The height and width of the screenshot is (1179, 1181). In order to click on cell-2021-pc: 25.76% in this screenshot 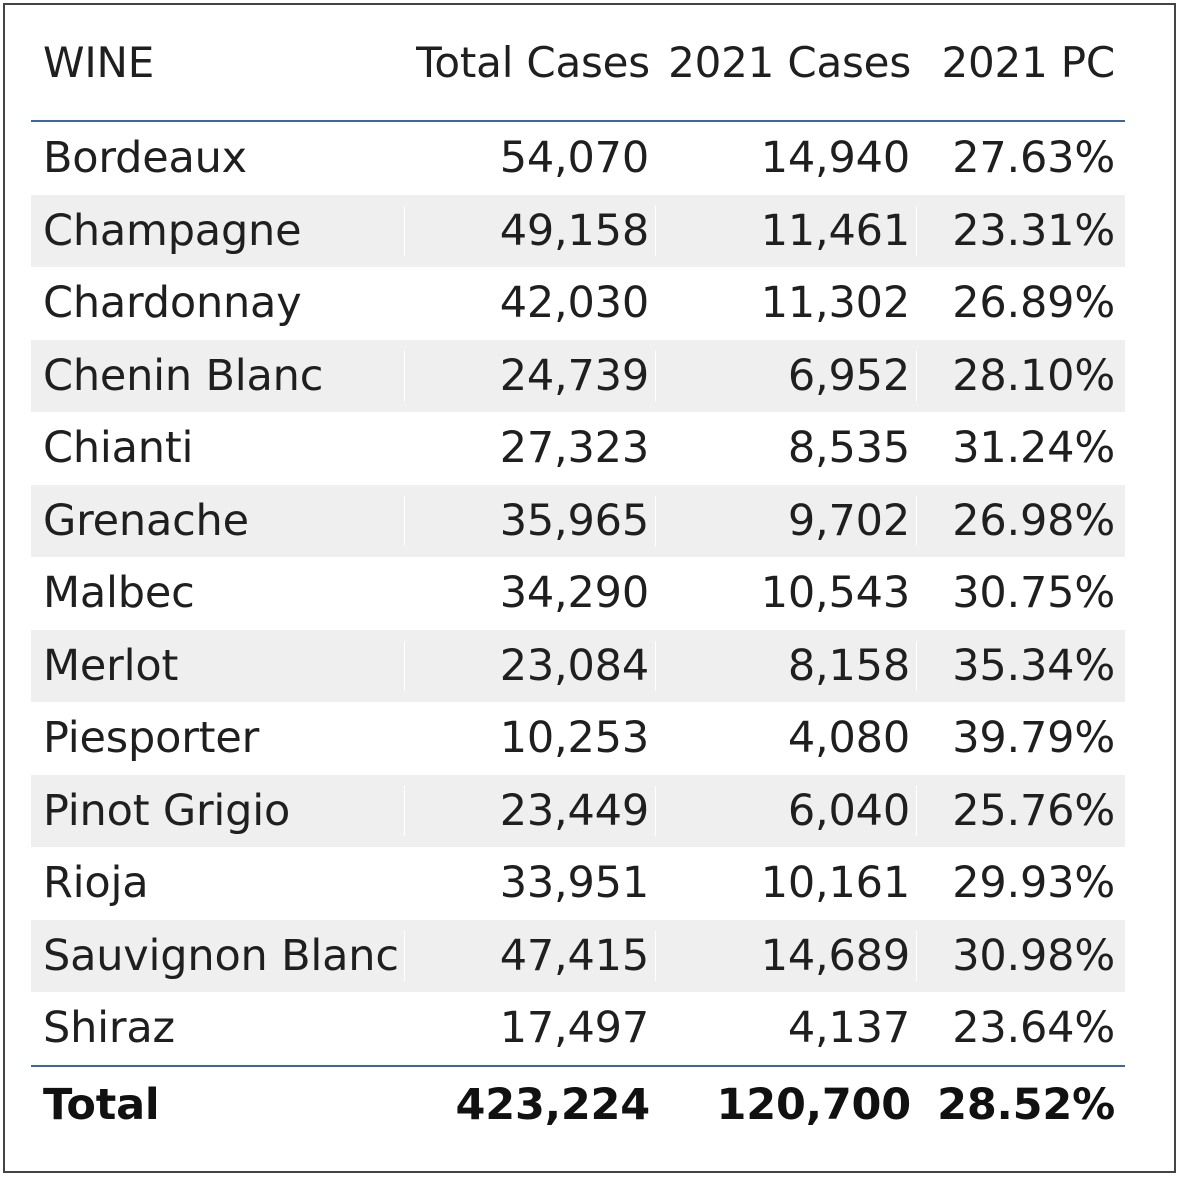, I will do `click(1033, 810)`.